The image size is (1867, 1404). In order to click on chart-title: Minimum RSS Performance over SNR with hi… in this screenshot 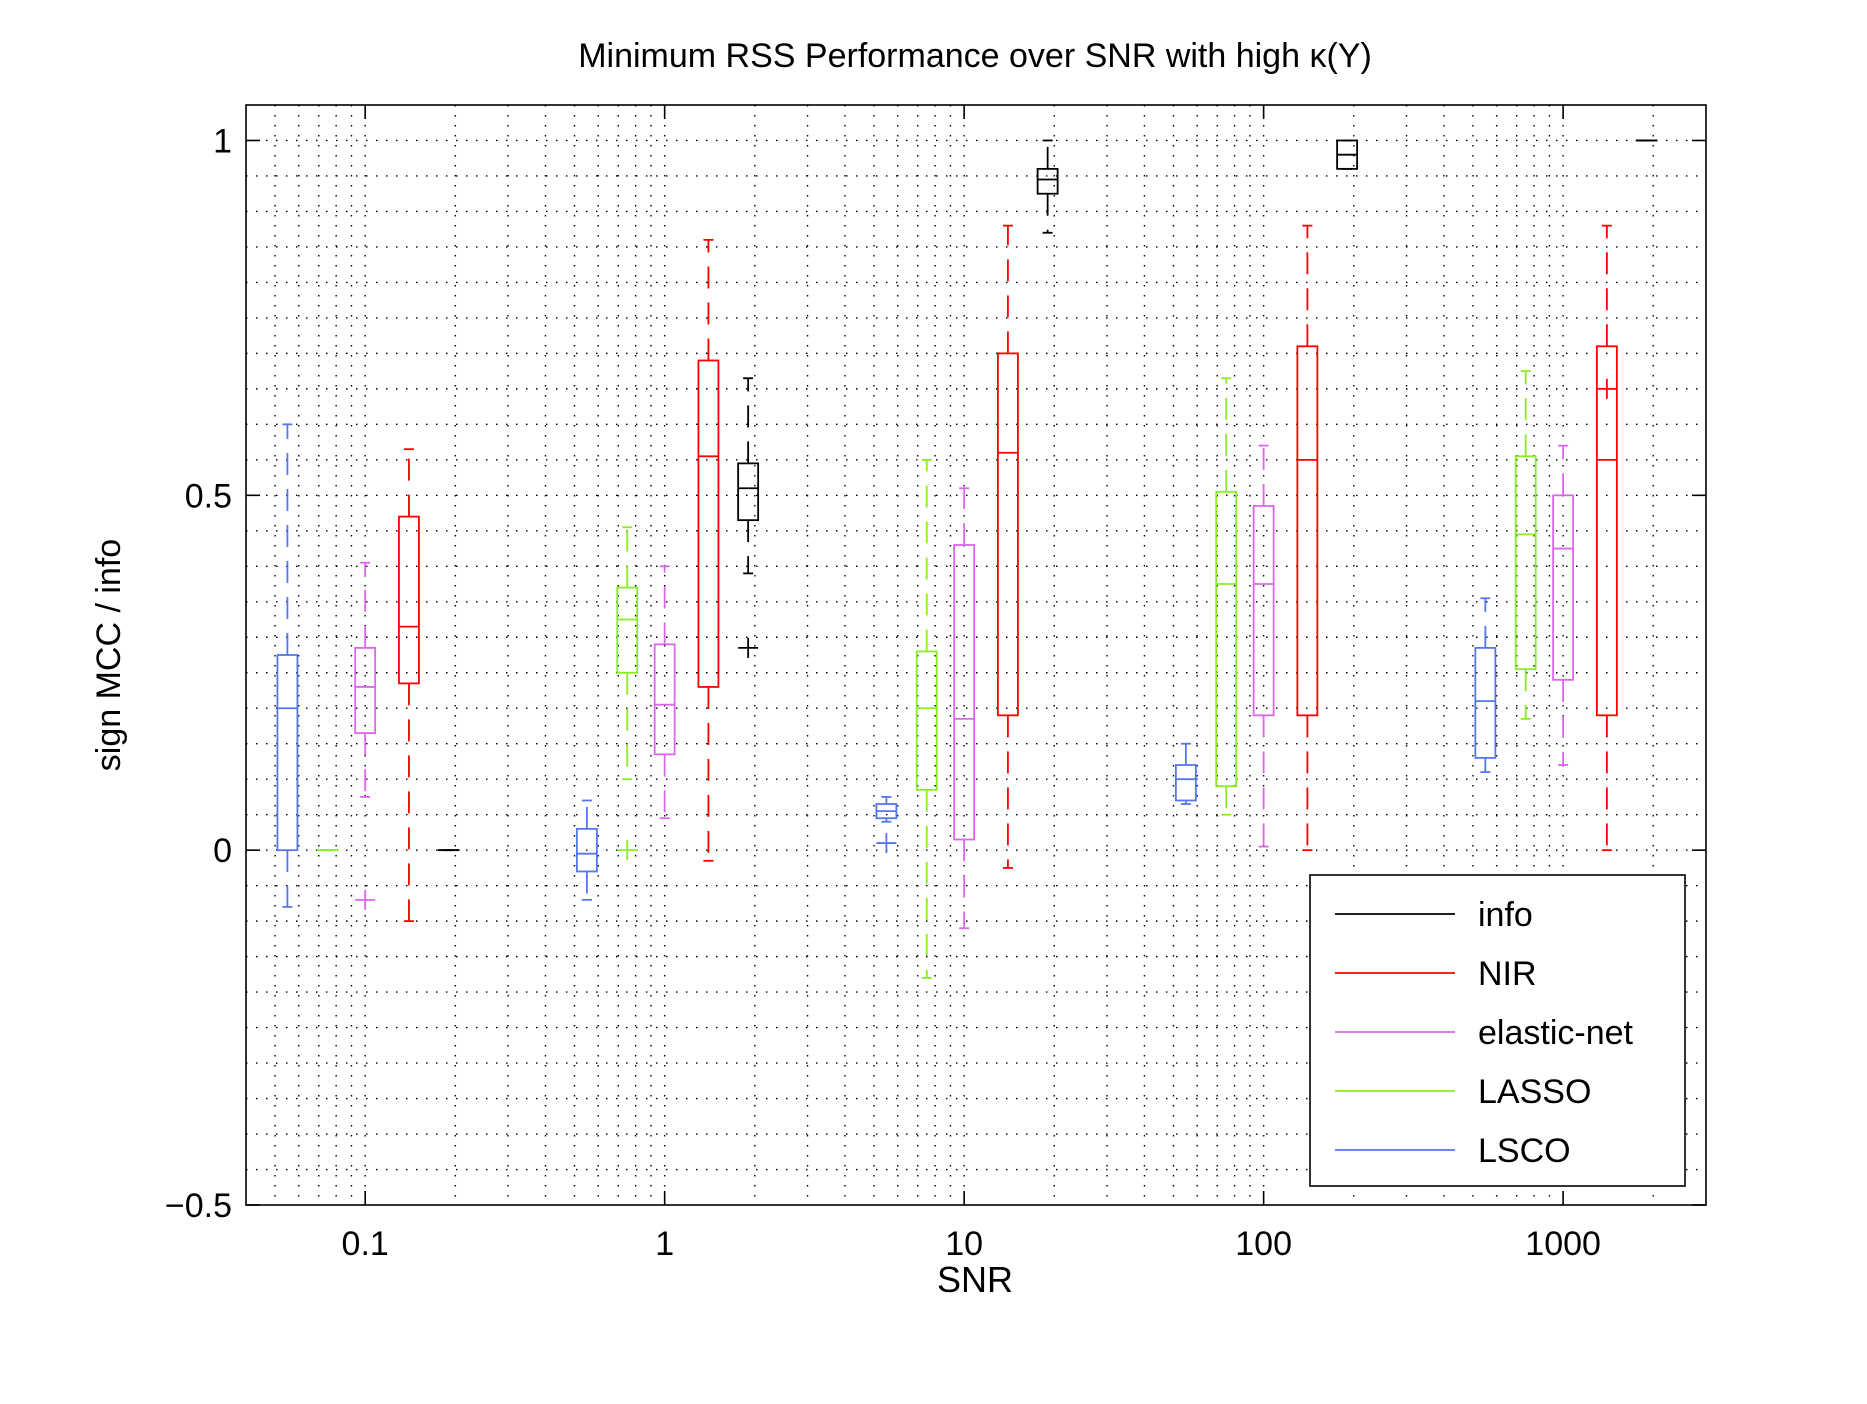, I will do `click(975, 56)`.